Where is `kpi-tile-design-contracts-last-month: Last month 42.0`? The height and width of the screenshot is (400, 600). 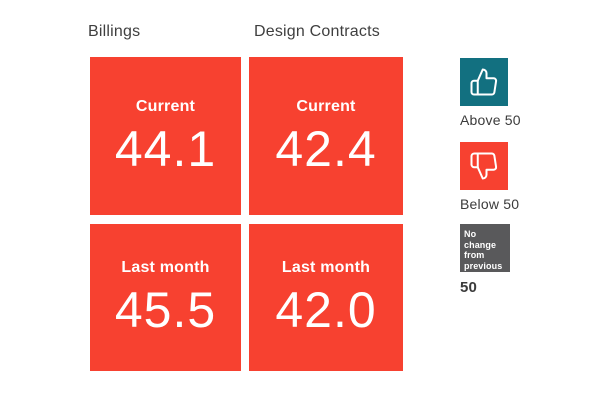
kpi-tile-design-contracts-last-month: Last month 42.0 is located at coordinates (326, 297).